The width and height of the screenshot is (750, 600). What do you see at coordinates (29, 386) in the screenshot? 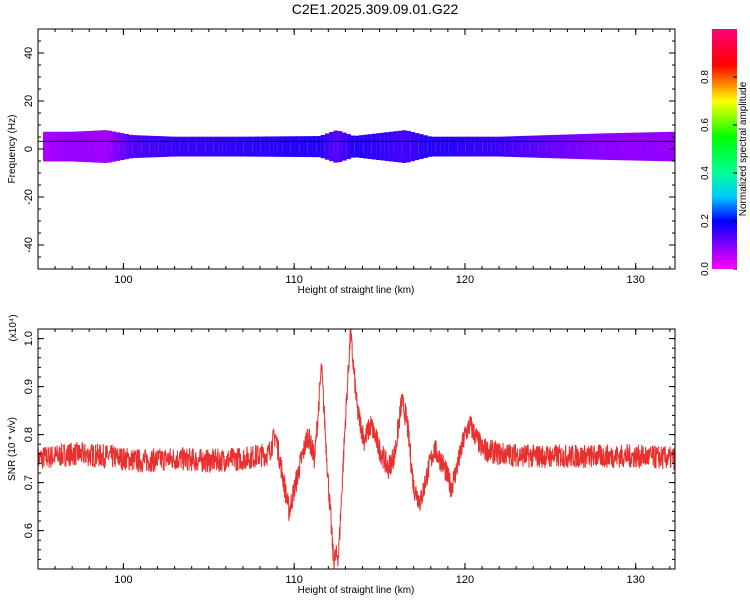
I see `y-tick-label: 0.9` at bounding box center [29, 386].